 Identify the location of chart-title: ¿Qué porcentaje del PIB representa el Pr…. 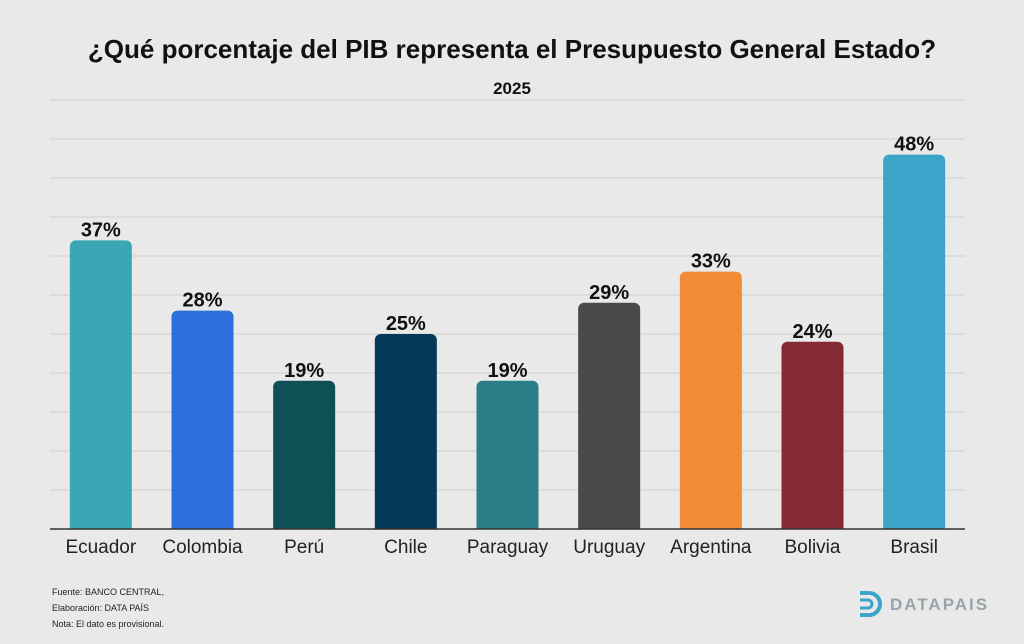
(512, 49).